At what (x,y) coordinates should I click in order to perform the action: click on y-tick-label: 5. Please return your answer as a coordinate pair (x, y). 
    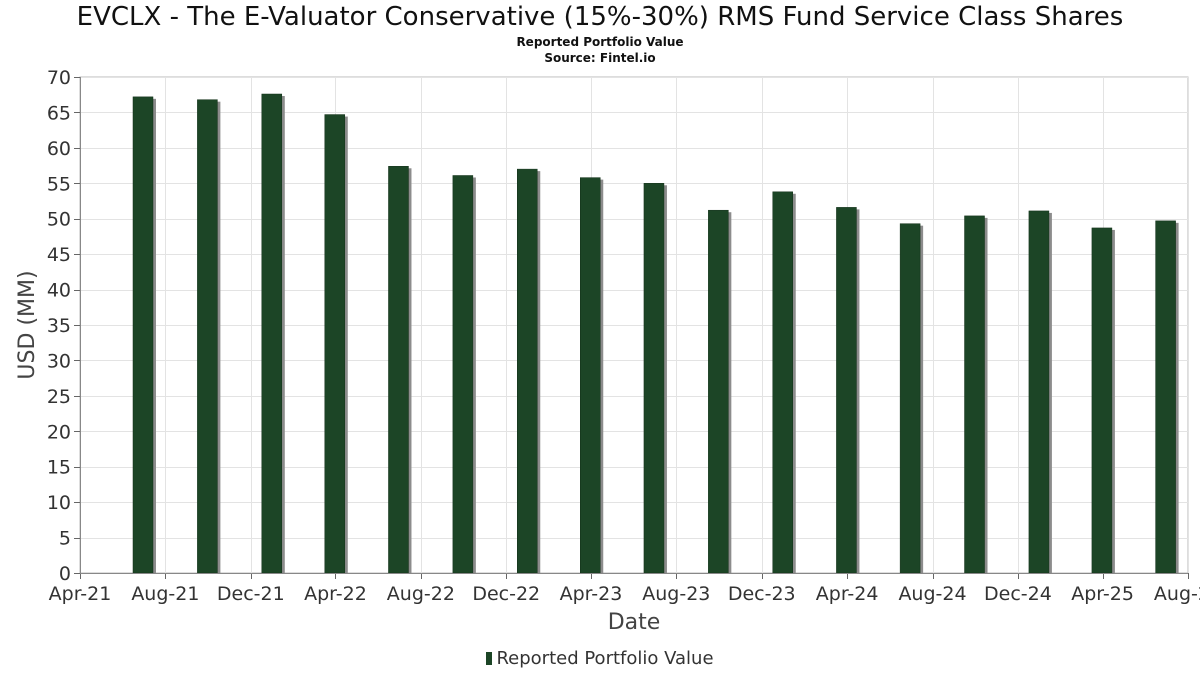
    Looking at the image, I should click on (65, 539).